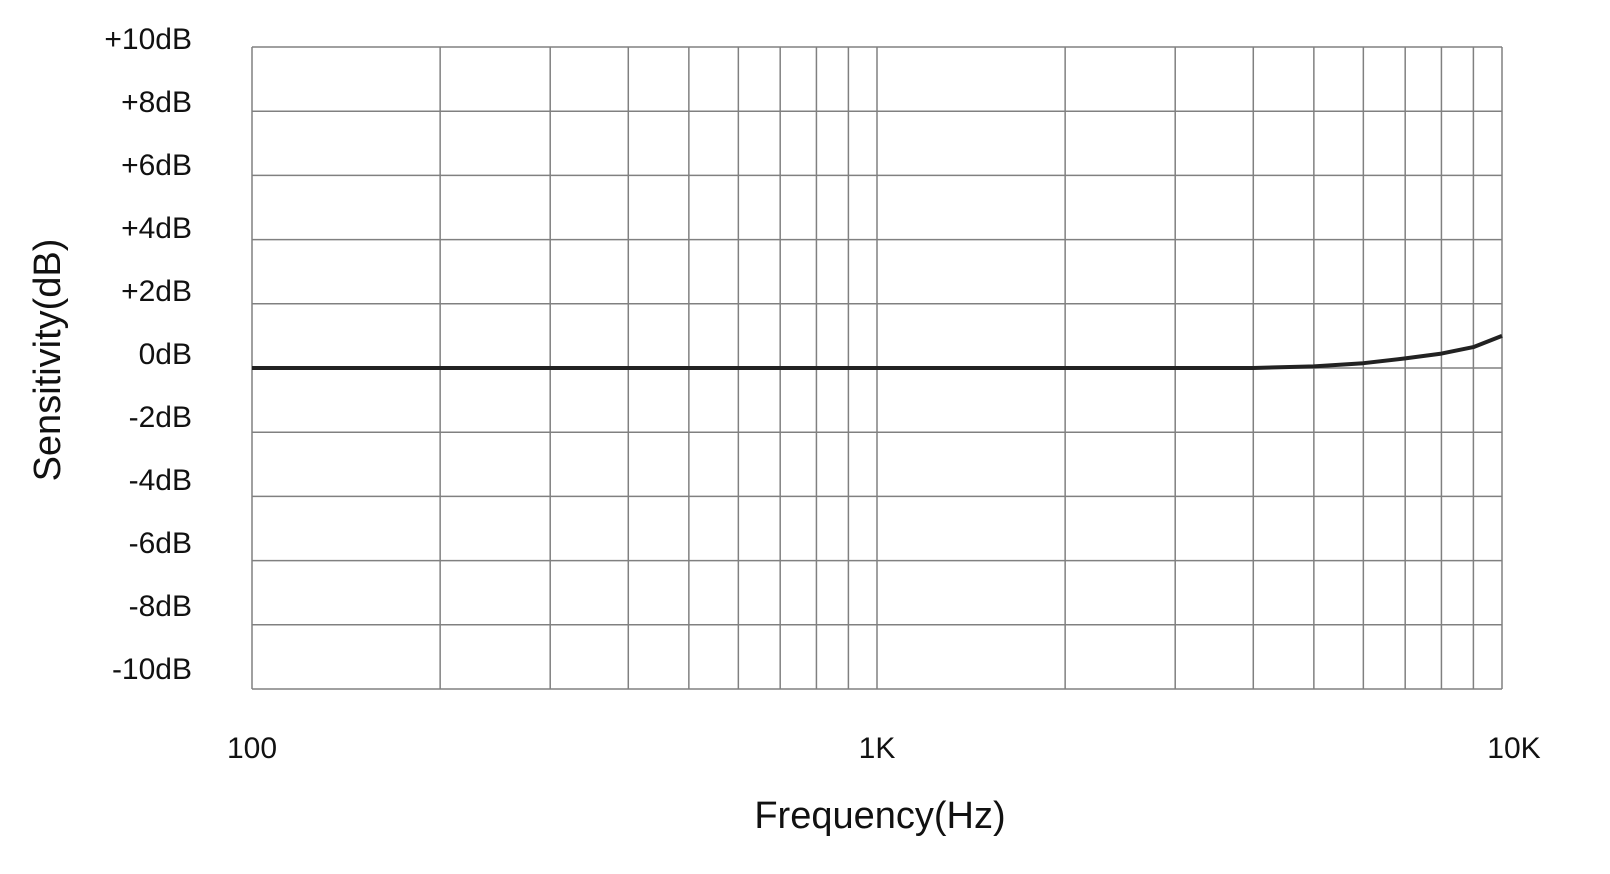  Describe the element at coordinates (156, 102) in the screenshot. I see `y-tick-label: +8dB` at that location.